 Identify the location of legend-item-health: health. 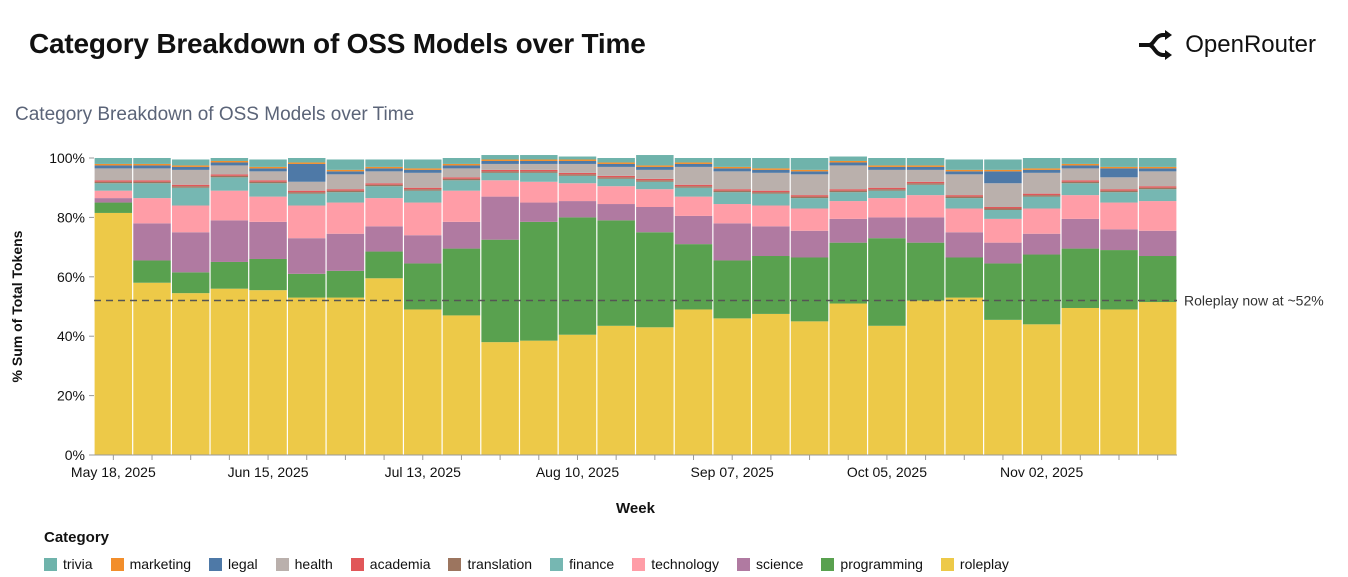
(304, 564).